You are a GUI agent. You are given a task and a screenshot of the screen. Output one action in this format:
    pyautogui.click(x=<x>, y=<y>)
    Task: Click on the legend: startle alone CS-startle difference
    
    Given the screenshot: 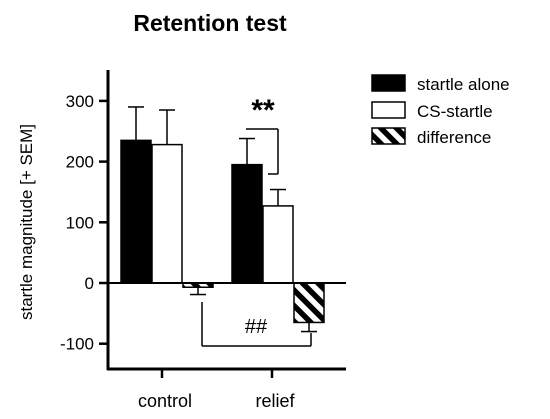 What is the action you would take?
    pyautogui.click(x=440, y=110)
    